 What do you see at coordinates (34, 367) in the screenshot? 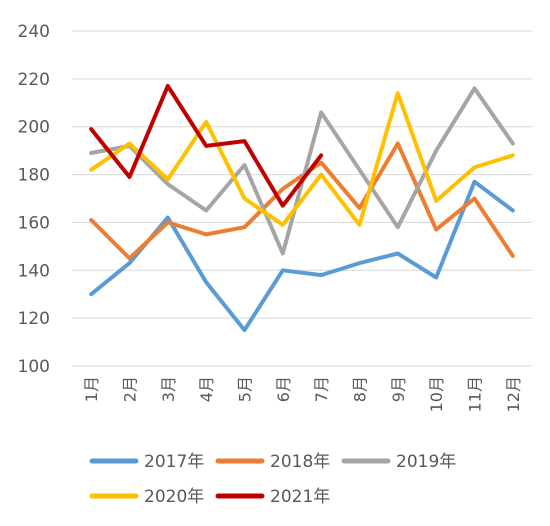
I see `y-tick-label: 100` at bounding box center [34, 367].